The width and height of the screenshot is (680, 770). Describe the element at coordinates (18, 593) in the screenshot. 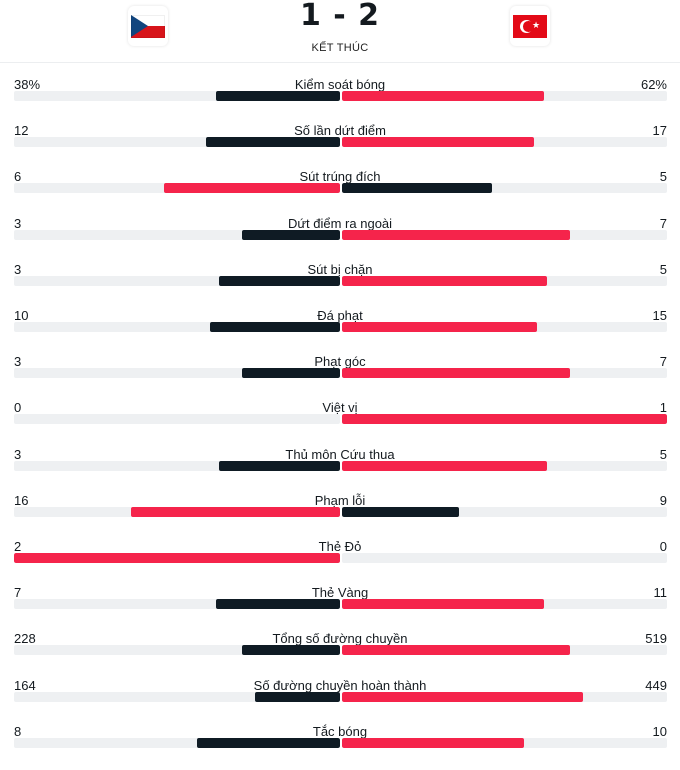

I see `home-stat-value: 7` at that location.